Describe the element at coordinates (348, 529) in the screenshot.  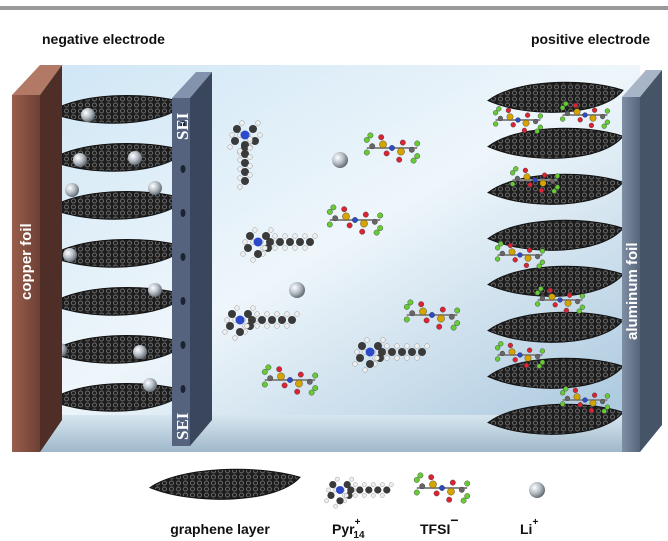
I see `legend-label: Pyr+ 14` at that location.